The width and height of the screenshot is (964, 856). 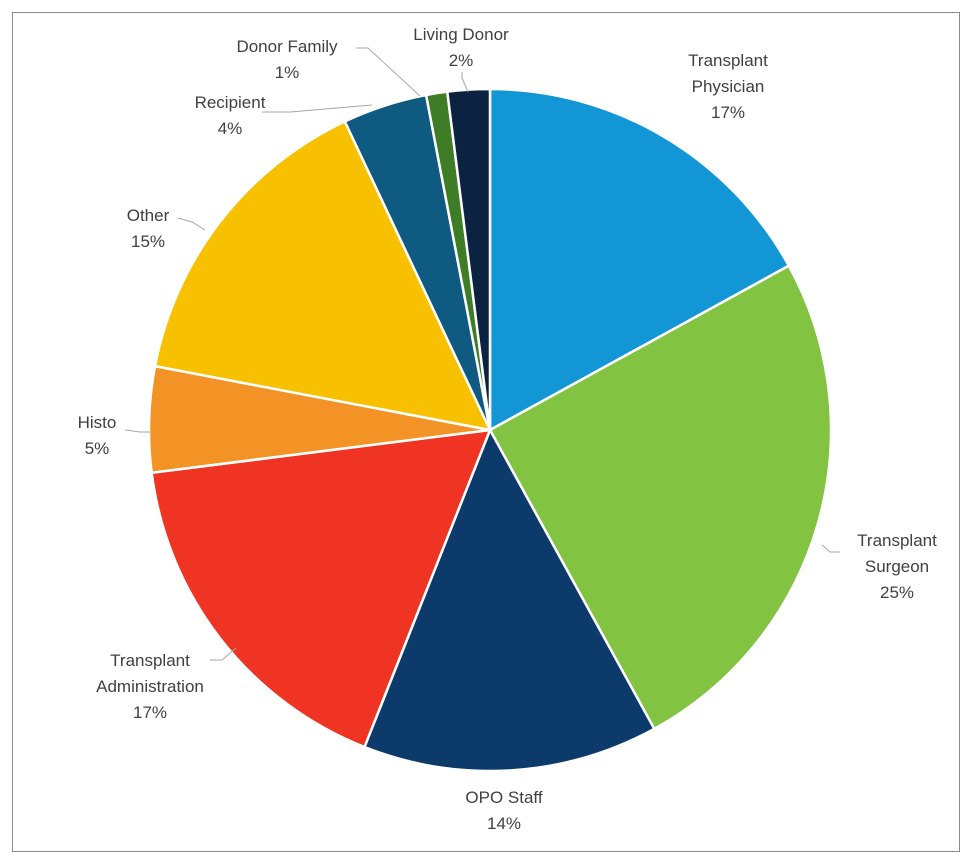 What do you see at coordinates (897, 592) in the screenshot?
I see `value-label: 25%` at bounding box center [897, 592].